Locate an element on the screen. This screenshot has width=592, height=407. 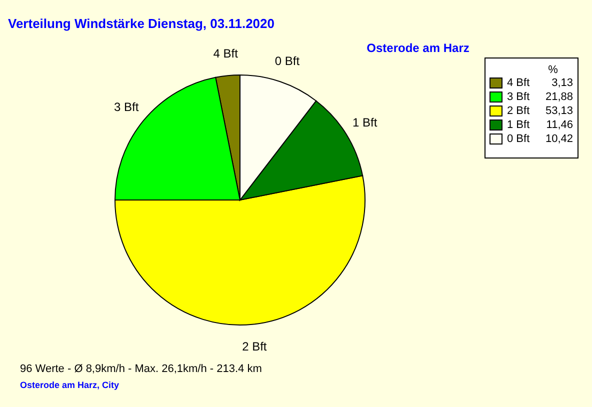
slice-label: 0 Bft is located at coordinates (287, 61).